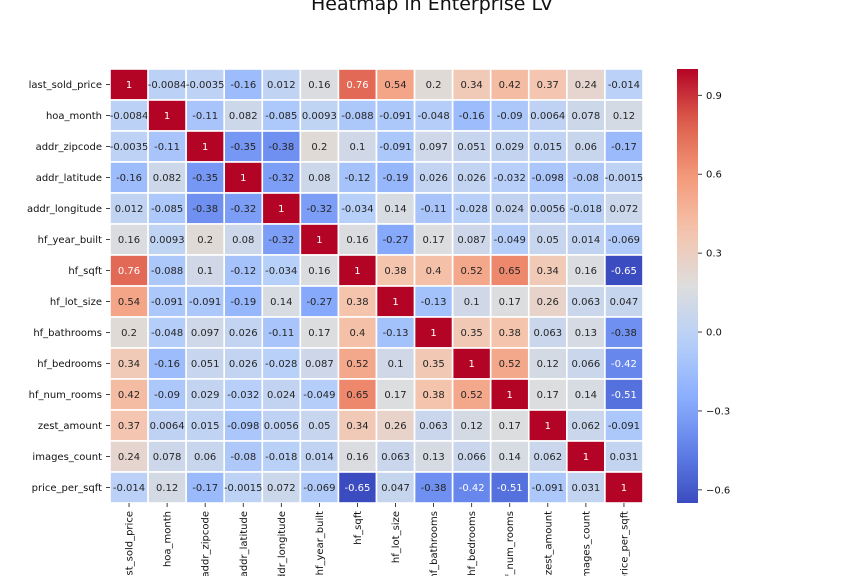 The width and height of the screenshot is (864, 576). Describe the element at coordinates (281, 147) in the screenshot. I see `cell-value-label: -0.38` at that location.